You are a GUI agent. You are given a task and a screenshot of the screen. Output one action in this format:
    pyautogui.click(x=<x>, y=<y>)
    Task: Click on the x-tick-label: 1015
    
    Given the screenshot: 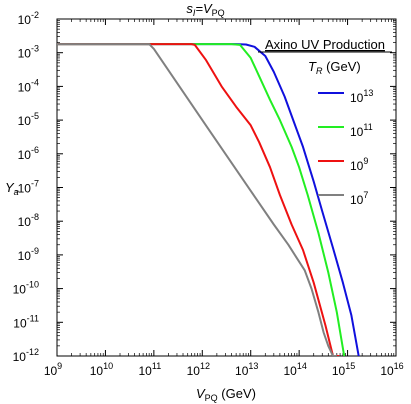 What is the action you would take?
    pyautogui.click(x=343, y=369)
    